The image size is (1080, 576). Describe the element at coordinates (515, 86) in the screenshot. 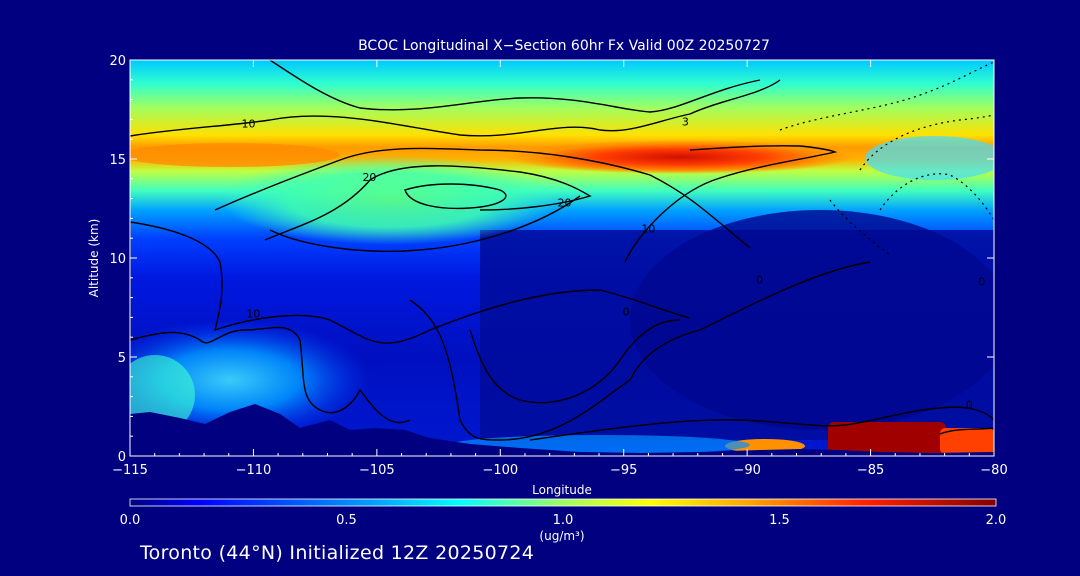

I see `contour-top-arc` at that location.